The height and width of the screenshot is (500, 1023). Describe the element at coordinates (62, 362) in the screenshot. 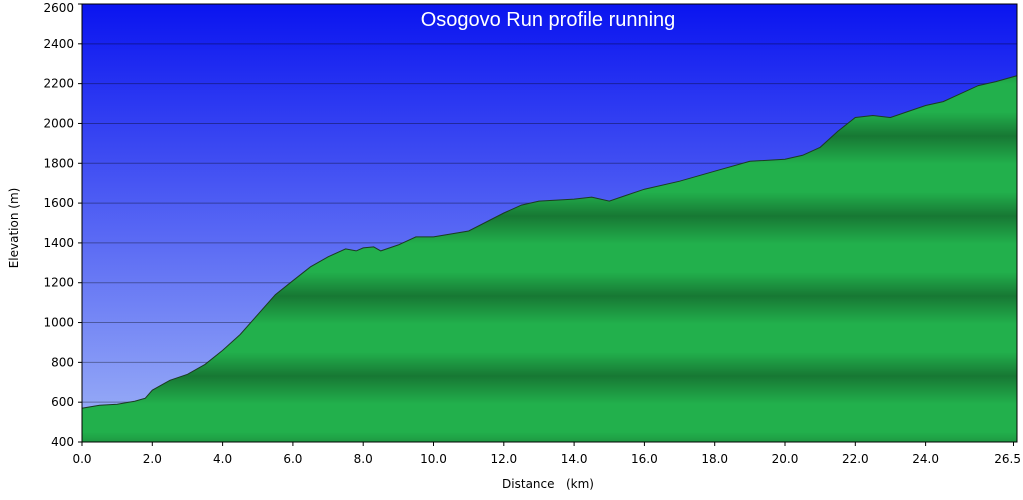

I see `y-tick-label: 800` at that location.